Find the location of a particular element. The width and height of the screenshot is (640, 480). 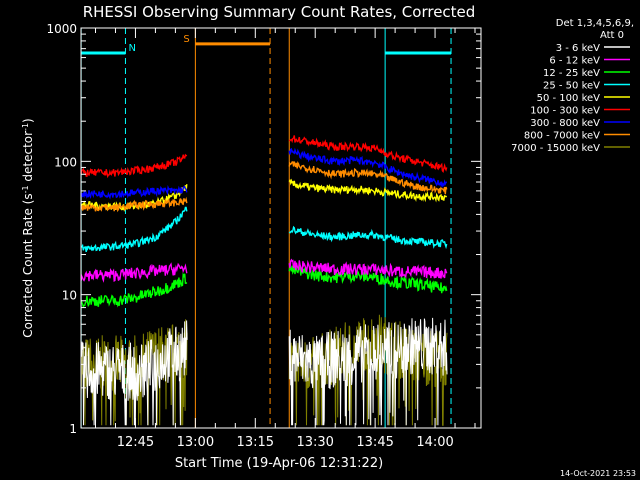

x-tick-label: 13:15 is located at coordinates (255, 442).